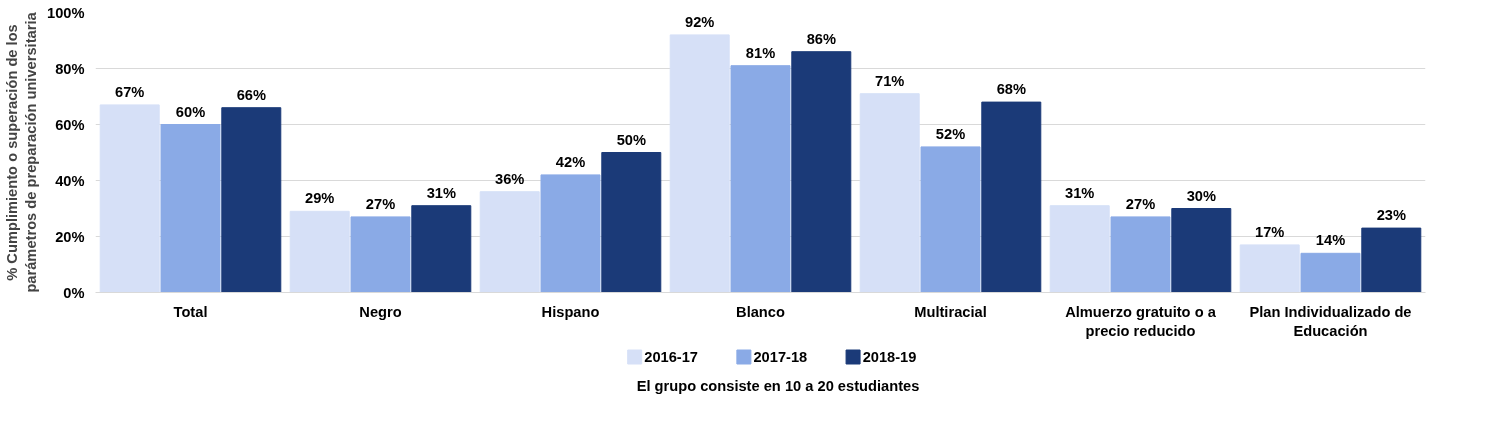  What do you see at coordinates (760, 311) in the screenshot?
I see `x-tick-label: Blanco` at bounding box center [760, 311].